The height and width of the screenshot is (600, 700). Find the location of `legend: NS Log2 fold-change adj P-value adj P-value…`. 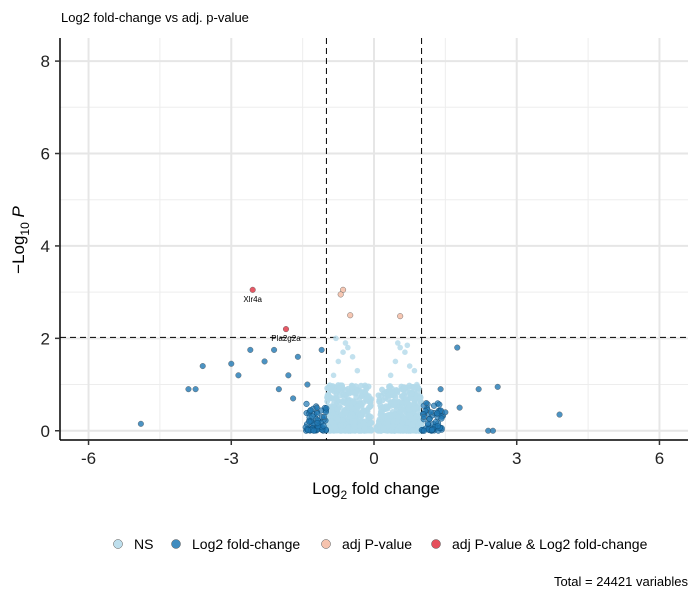

legend: NS Log2 fold-change adj P-value adj P-value… is located at coordinates (380, 544).